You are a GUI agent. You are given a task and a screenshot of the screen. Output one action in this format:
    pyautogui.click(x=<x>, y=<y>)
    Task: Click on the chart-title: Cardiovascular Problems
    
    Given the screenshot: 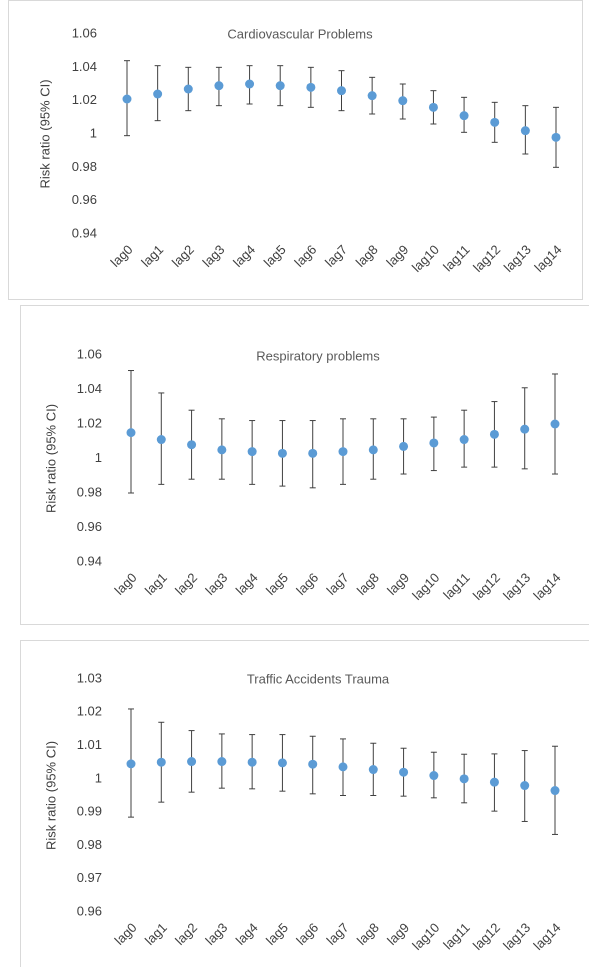 What is the action you would take?
    pyautogui.click(x=300, y=33)
    